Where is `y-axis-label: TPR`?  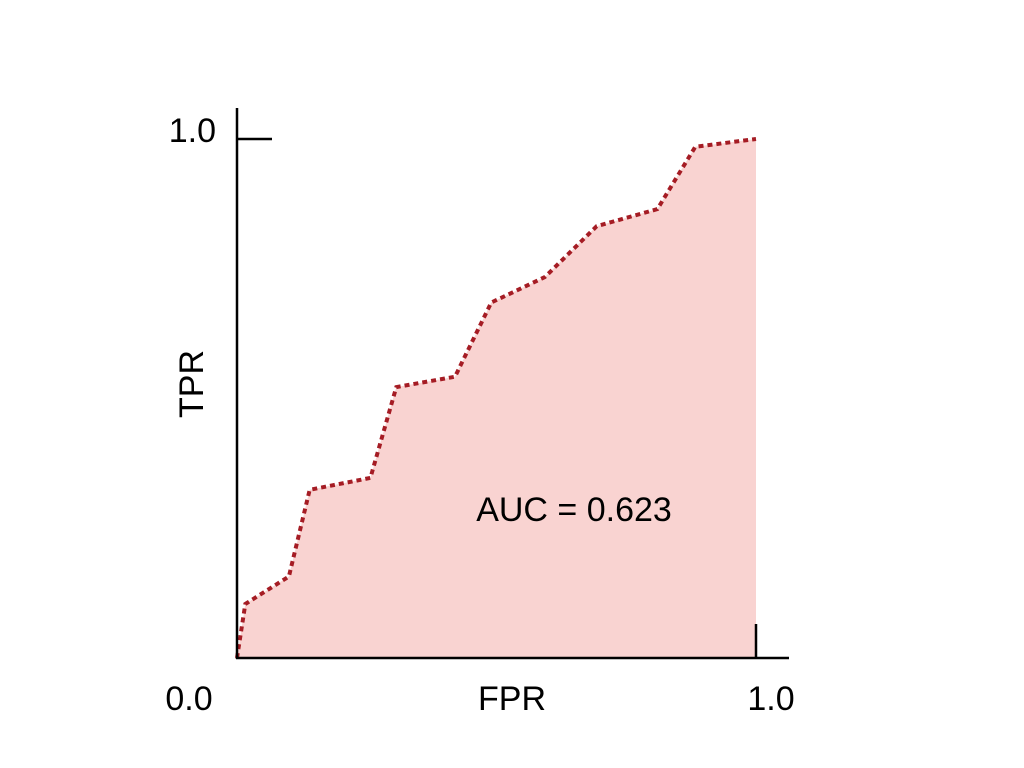
y-axis-label: TPR is located at coordinates (192, 384).